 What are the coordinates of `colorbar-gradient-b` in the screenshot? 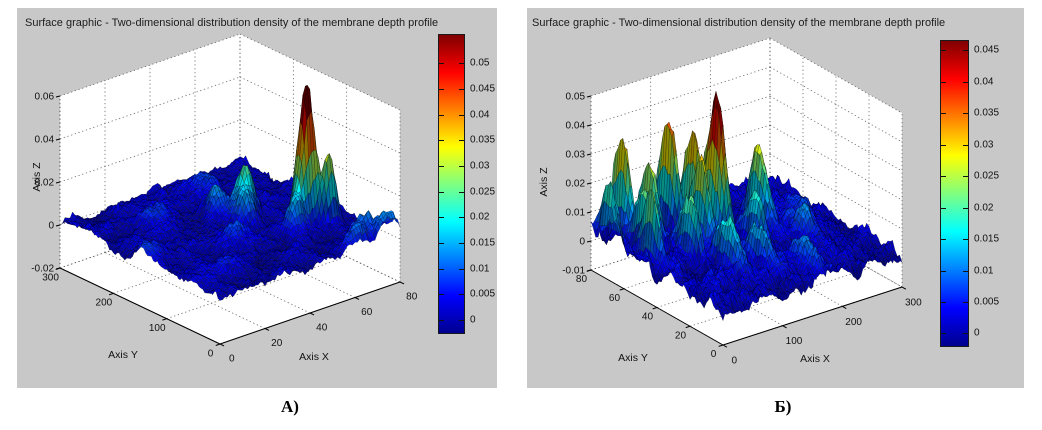 It's located at (954, 193).